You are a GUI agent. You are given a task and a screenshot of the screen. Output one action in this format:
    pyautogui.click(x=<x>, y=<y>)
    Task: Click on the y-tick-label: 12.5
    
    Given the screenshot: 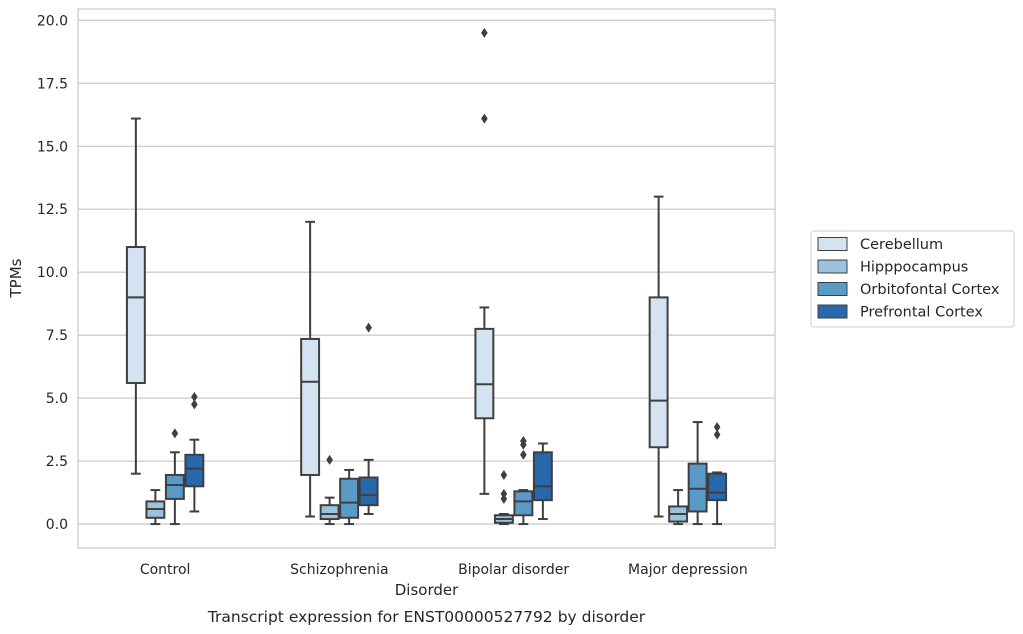 What is the action you would take?
    pyautogui.click(x=52, y=210)
    